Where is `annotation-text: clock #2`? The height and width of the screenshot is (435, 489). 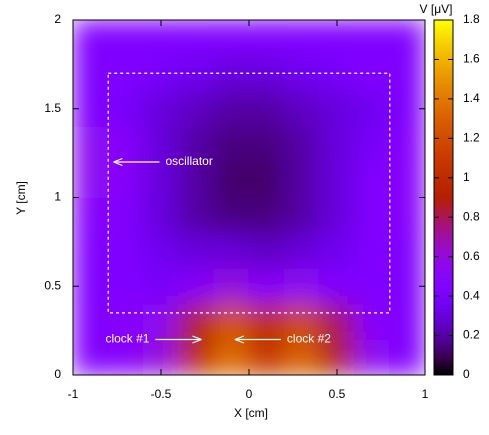
annotation-text: clock #2 is located at coordinates (309, 339).